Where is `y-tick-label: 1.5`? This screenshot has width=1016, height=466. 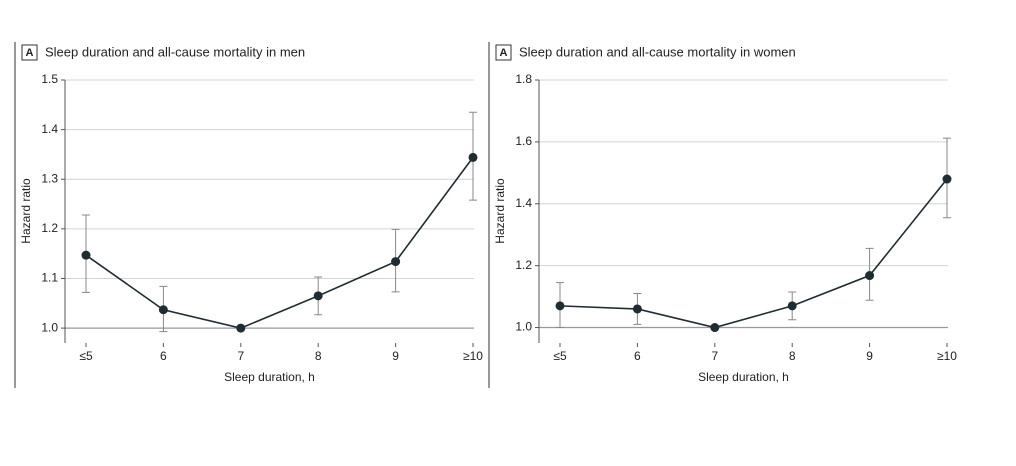
y-tick-label: 1.5 is located at coordinates (49, 79).